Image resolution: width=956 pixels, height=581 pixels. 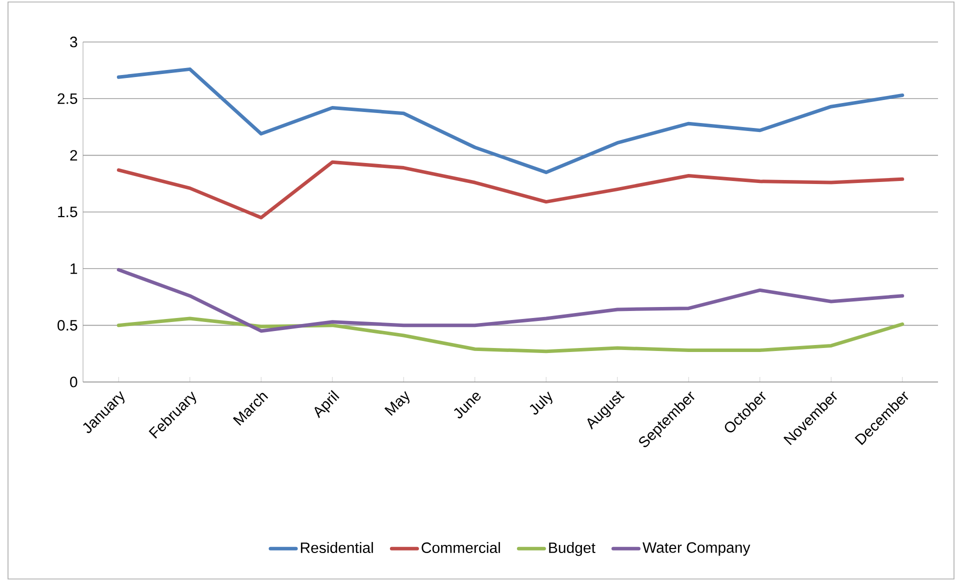 I want to click on y-tick-label: 2.5, so click(x=68, y=98).